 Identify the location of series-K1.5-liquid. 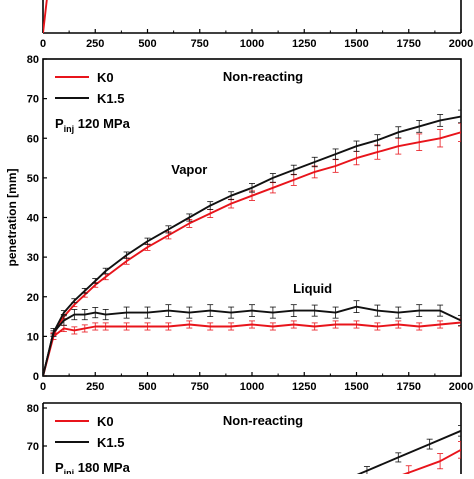
(252, 338).